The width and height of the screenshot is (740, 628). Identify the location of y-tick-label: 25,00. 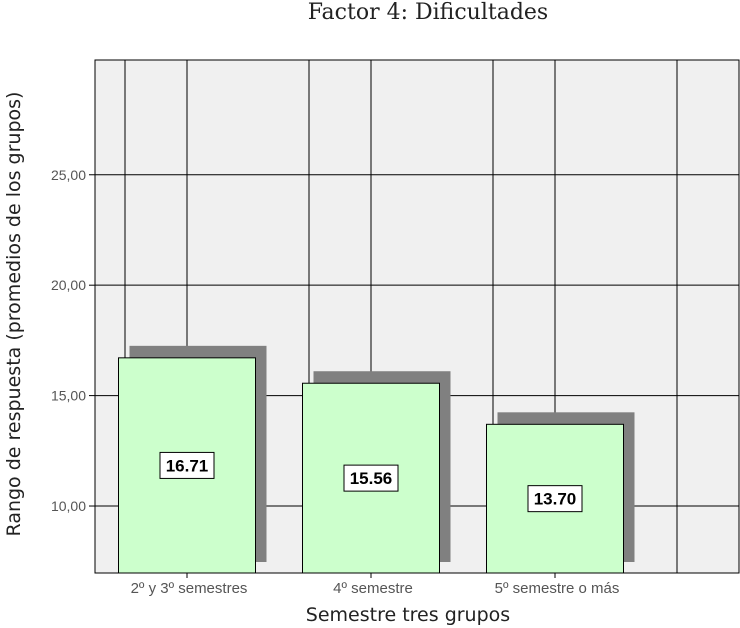
(68, 175).